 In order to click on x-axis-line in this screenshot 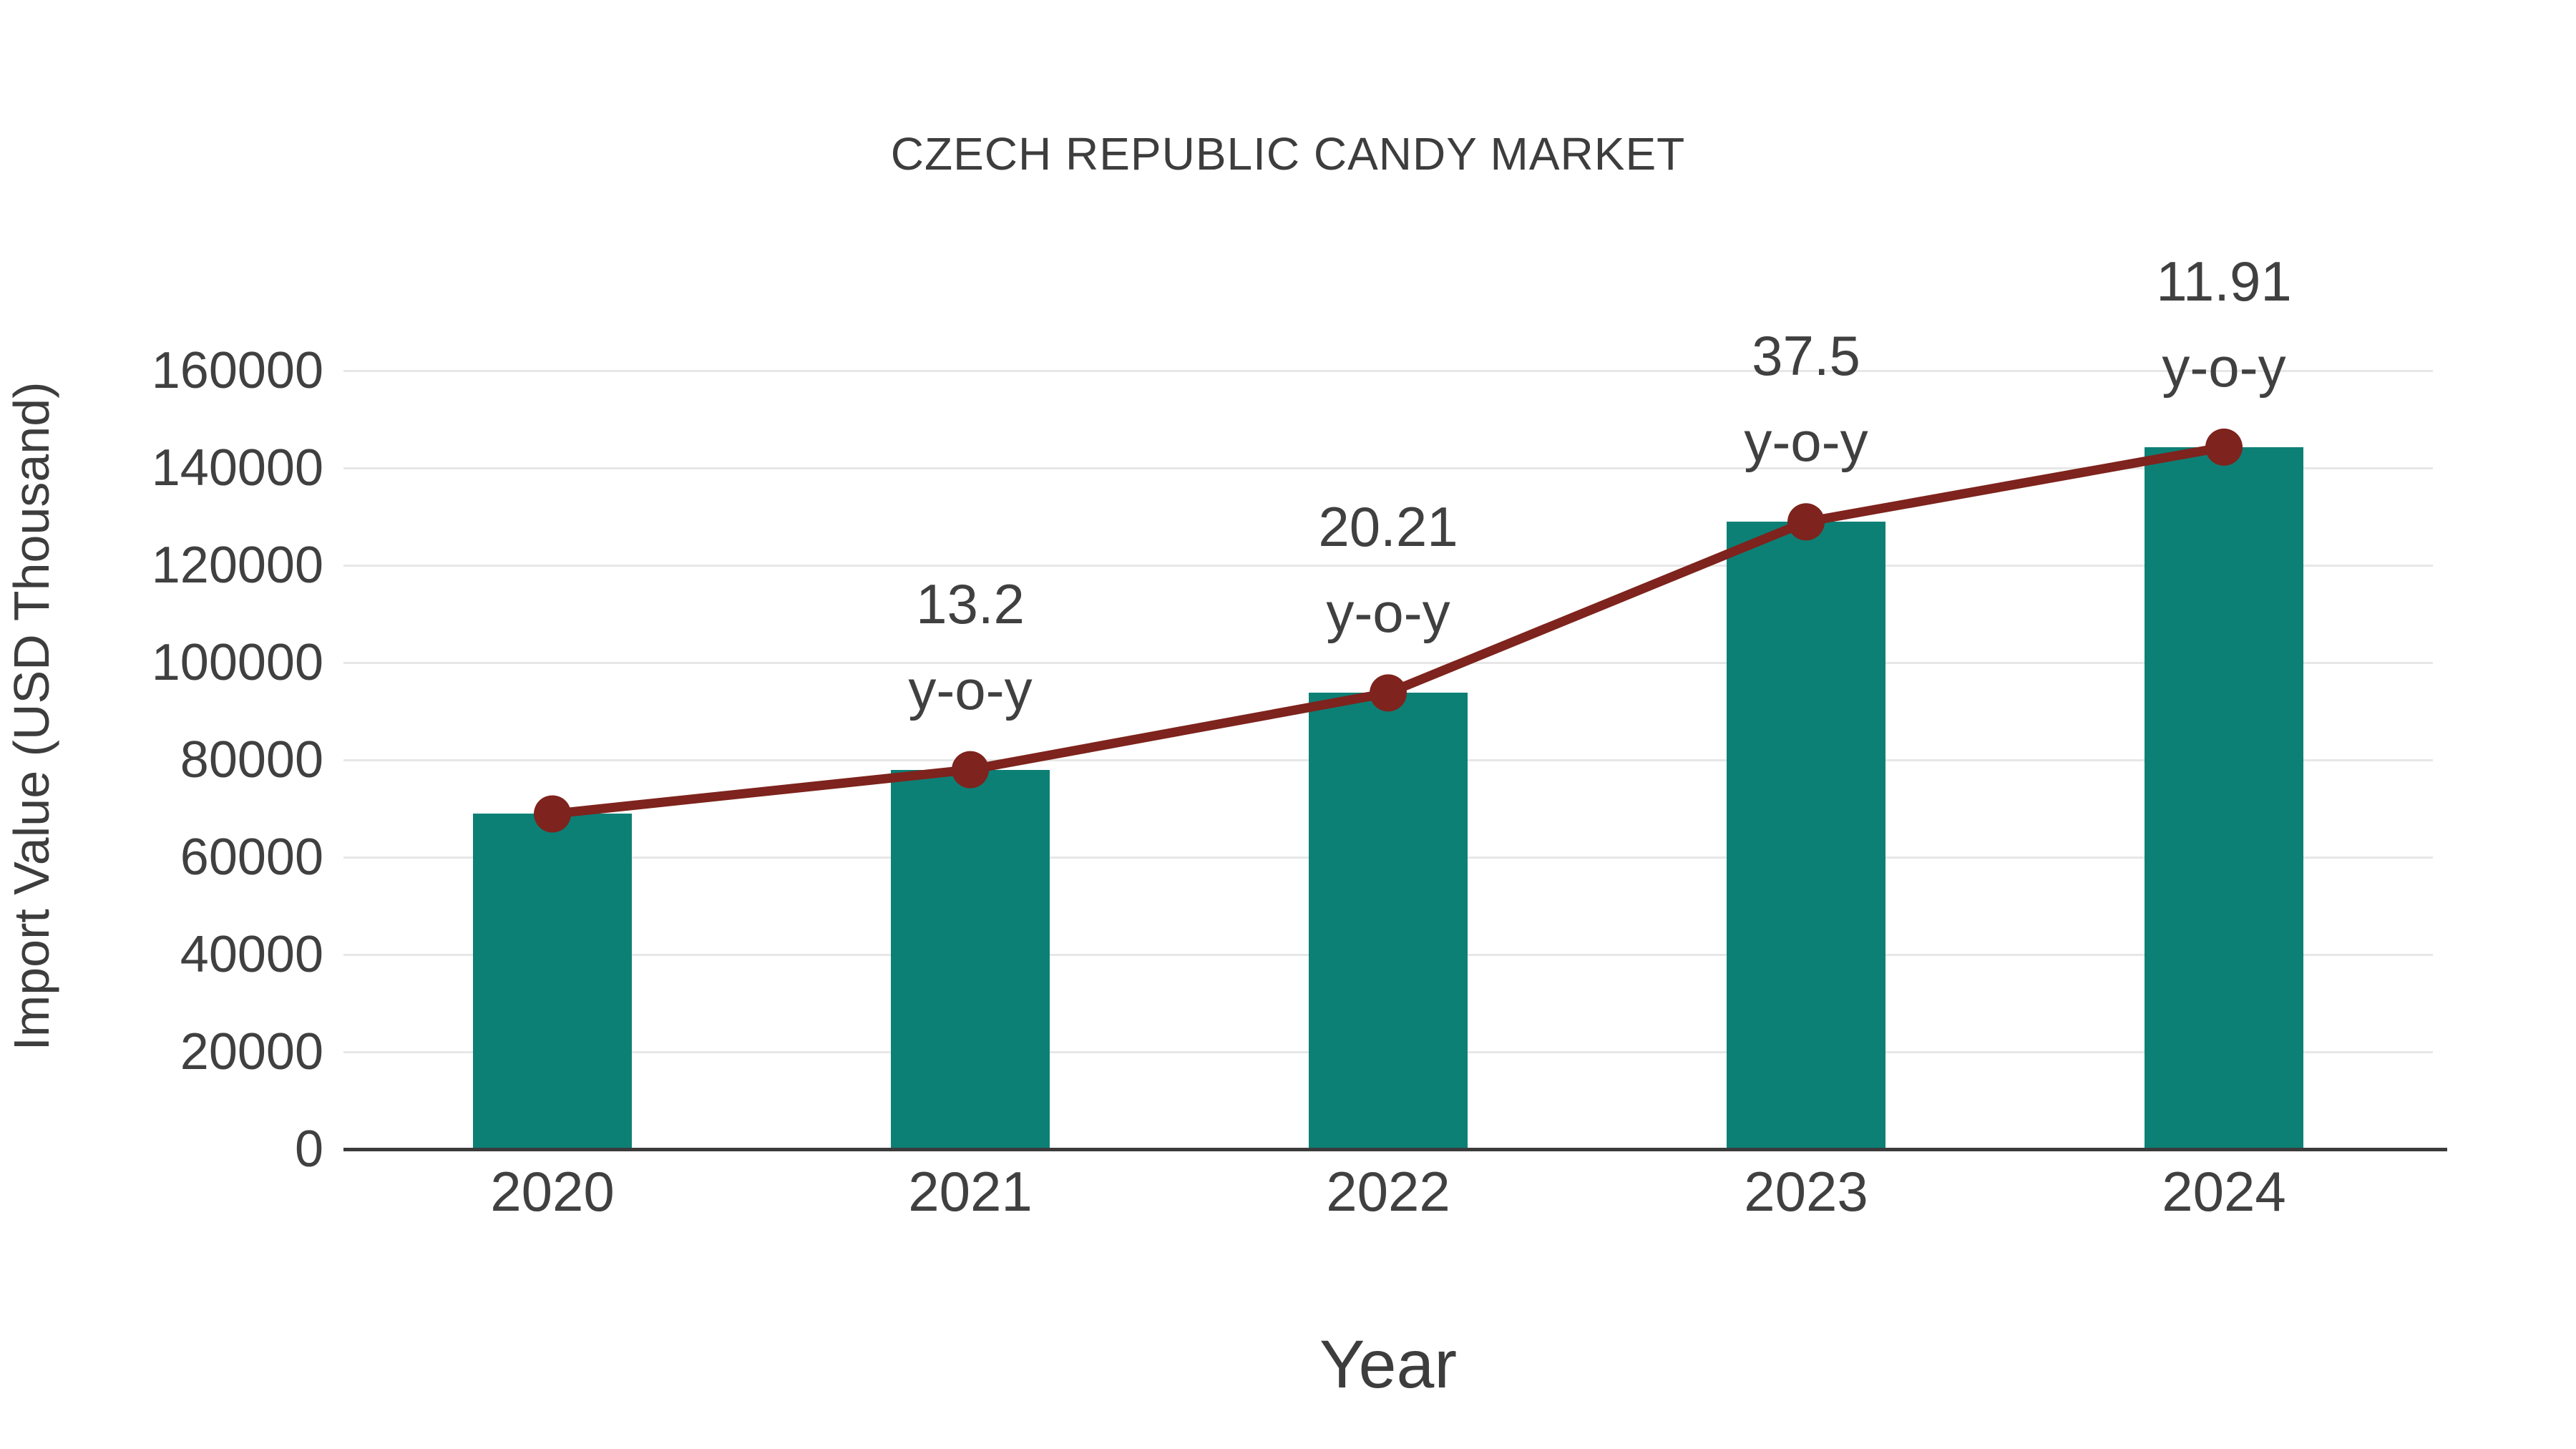, I will do `click(1395, 1149)`.